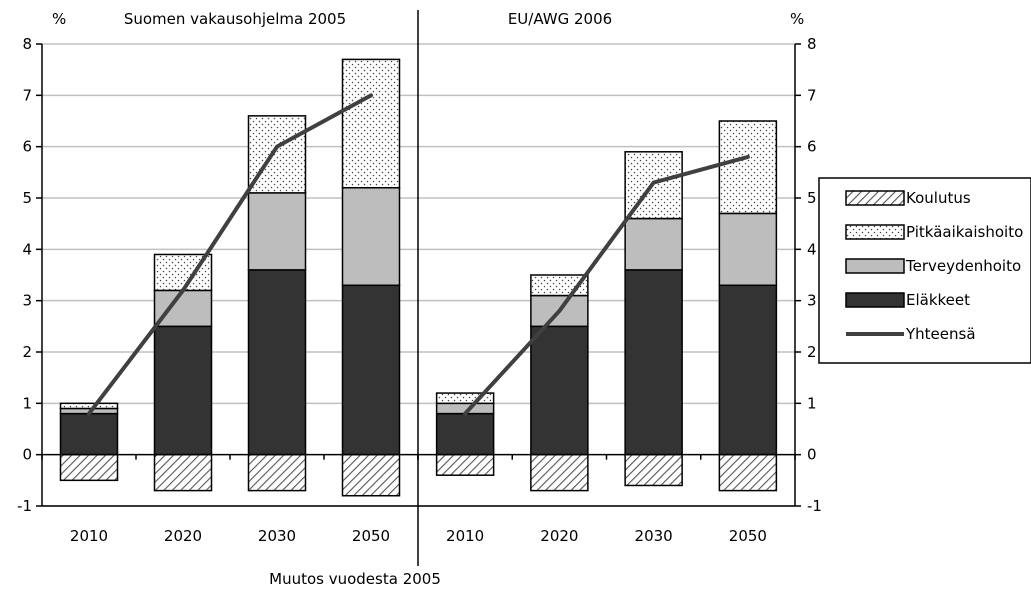 The height and width of the screenshot is (590, 1031). I want to click on y-tick-label-left: 6, so click(27, 147).